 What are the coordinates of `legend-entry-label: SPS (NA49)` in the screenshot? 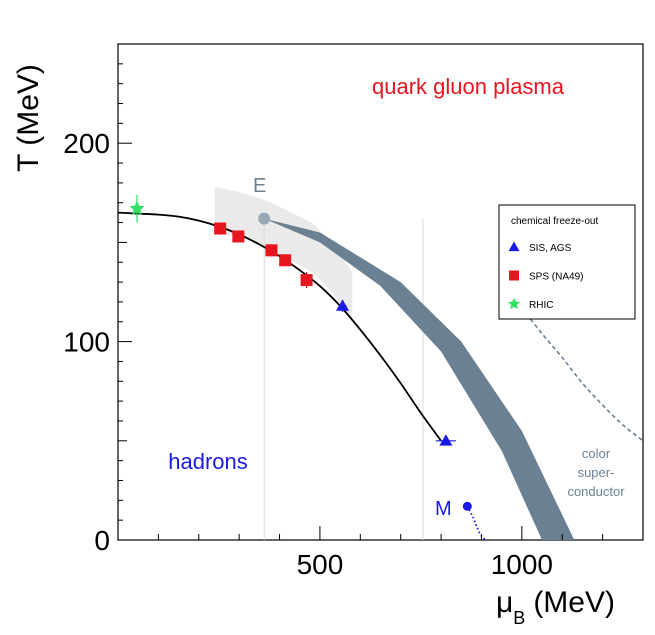 It's located at (556, 277).